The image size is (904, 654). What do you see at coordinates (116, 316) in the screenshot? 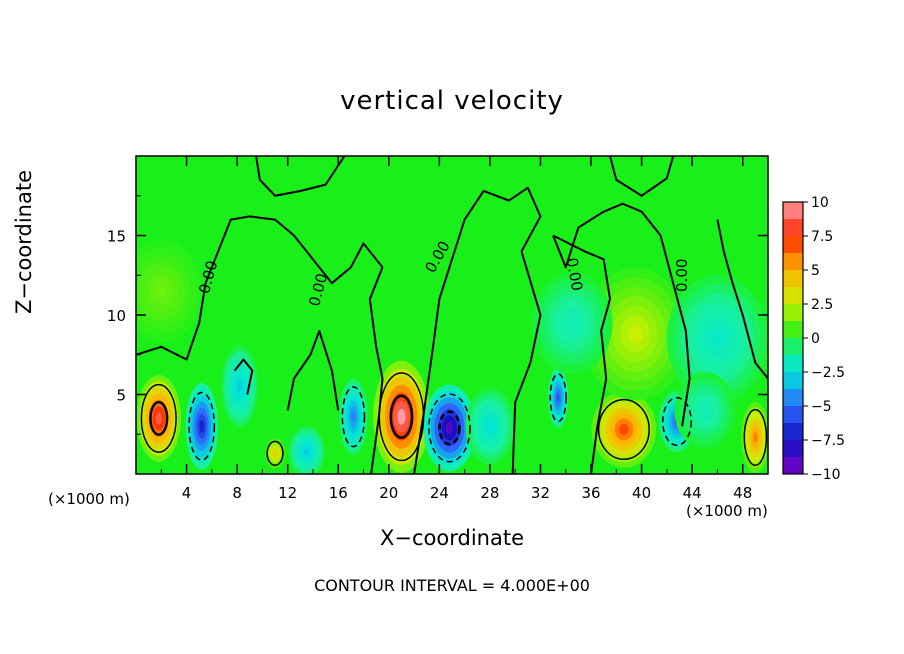
I see `y-tick-label: 10` at bounding box center [116, 316].